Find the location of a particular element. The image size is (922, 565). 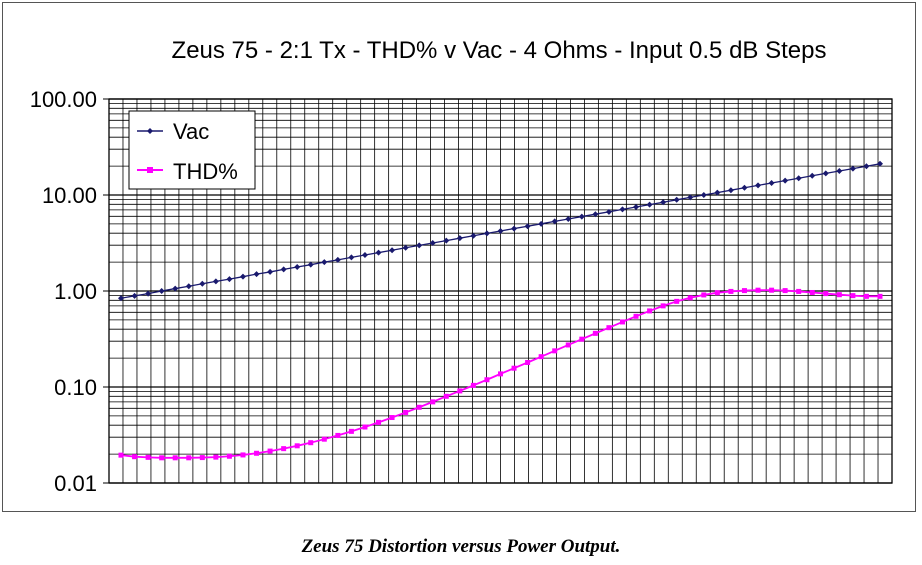

y-axis: 100.00 10.00 1.00 0.10 0.01 is located at coordinates (69, 291).